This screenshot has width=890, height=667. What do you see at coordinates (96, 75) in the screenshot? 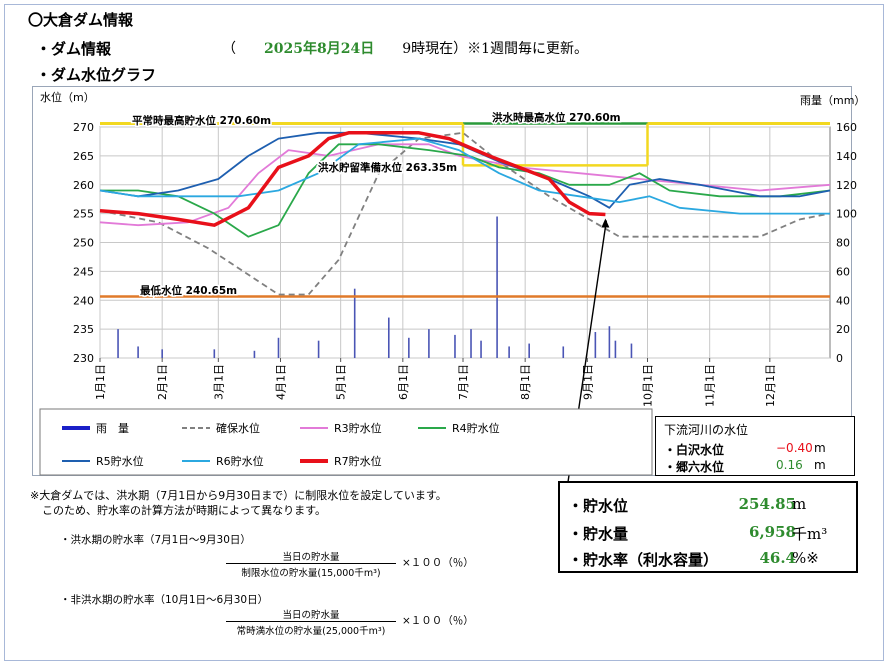
I see `graph-heading: ・ダム水位グラフ` at bounding box center [96, 75].